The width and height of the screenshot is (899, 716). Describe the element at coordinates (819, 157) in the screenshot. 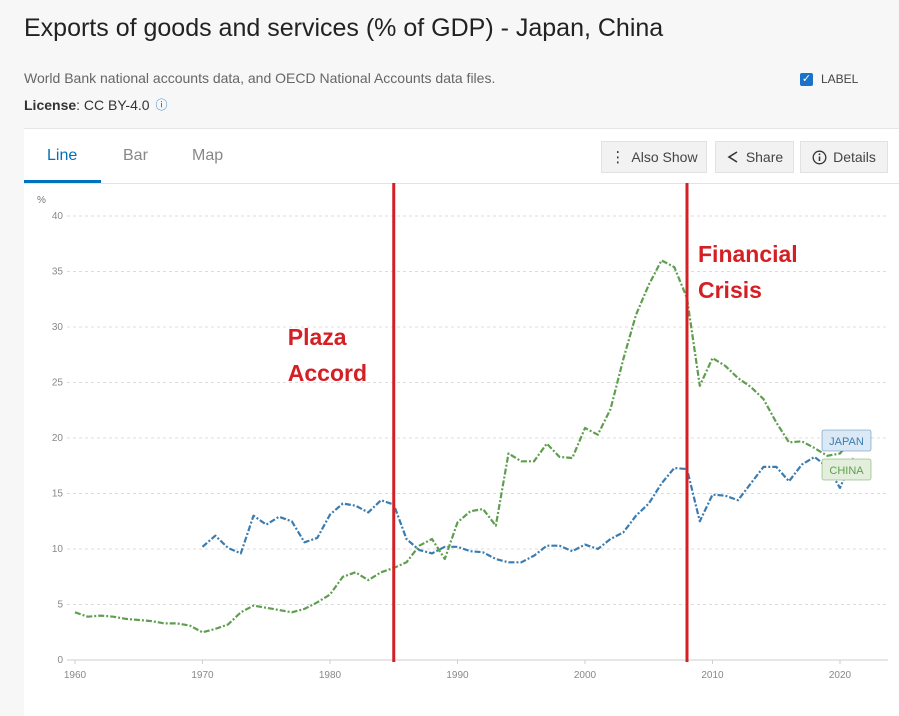

I see `info-circle-icon` at that location.